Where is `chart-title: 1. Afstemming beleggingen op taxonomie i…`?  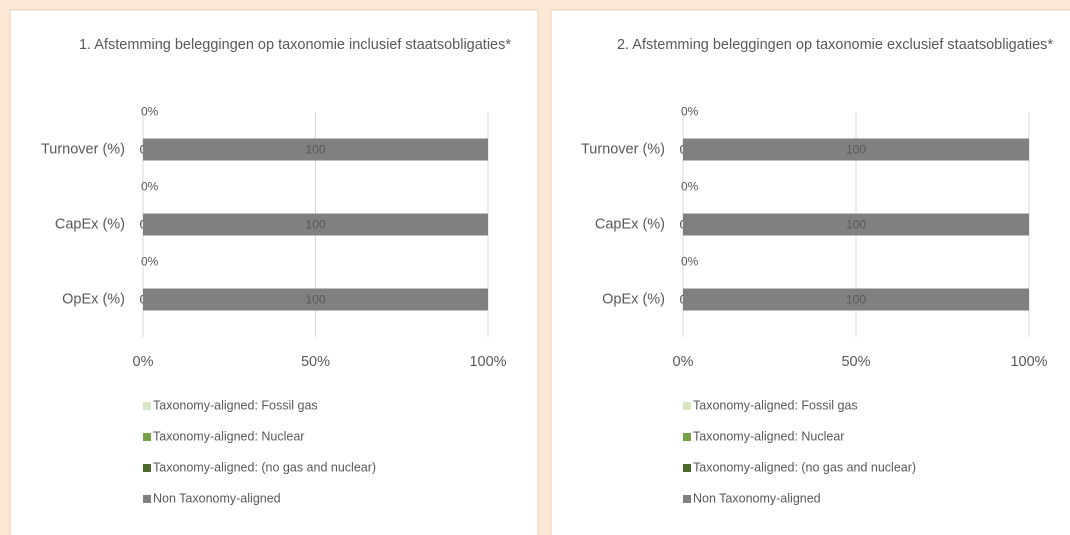
chart-title: 1. Afstemming beleggingen op taxonomie i… is located at coordinates (295, 45).